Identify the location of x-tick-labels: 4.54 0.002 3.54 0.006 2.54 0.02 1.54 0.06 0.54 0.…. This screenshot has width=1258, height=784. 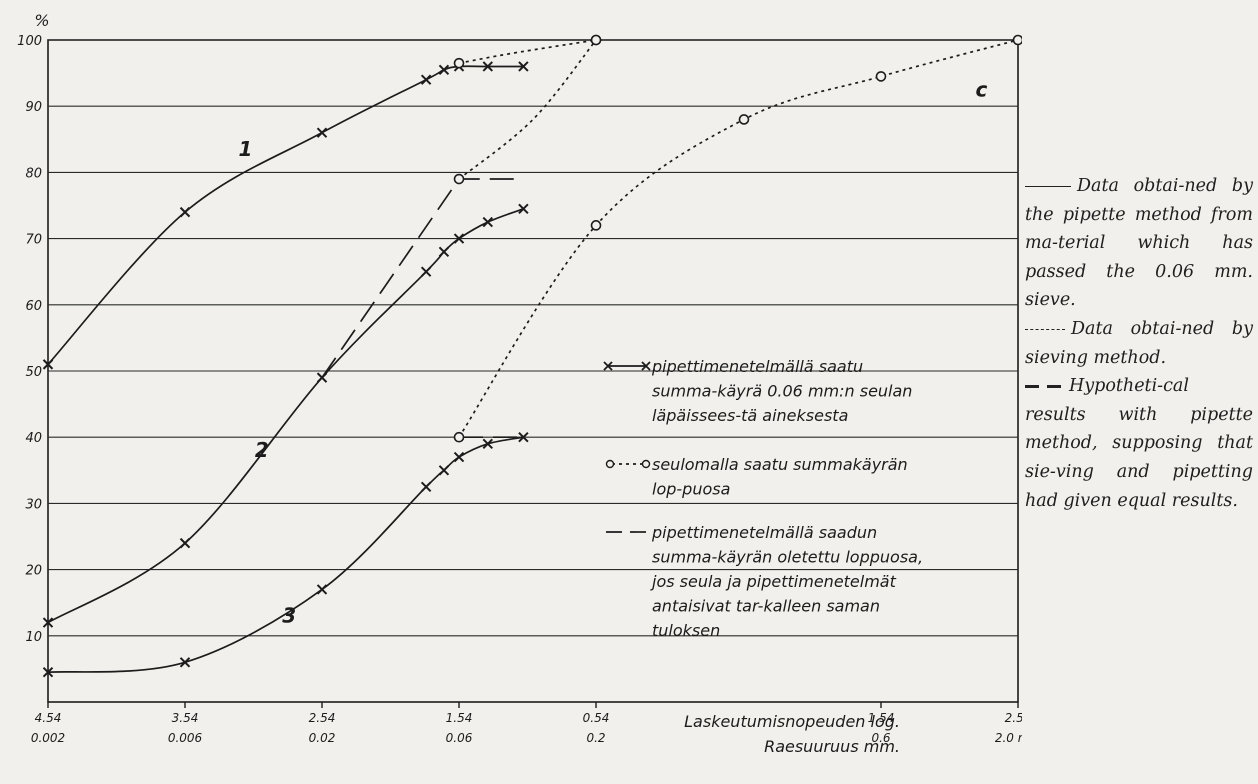
(526, 723).